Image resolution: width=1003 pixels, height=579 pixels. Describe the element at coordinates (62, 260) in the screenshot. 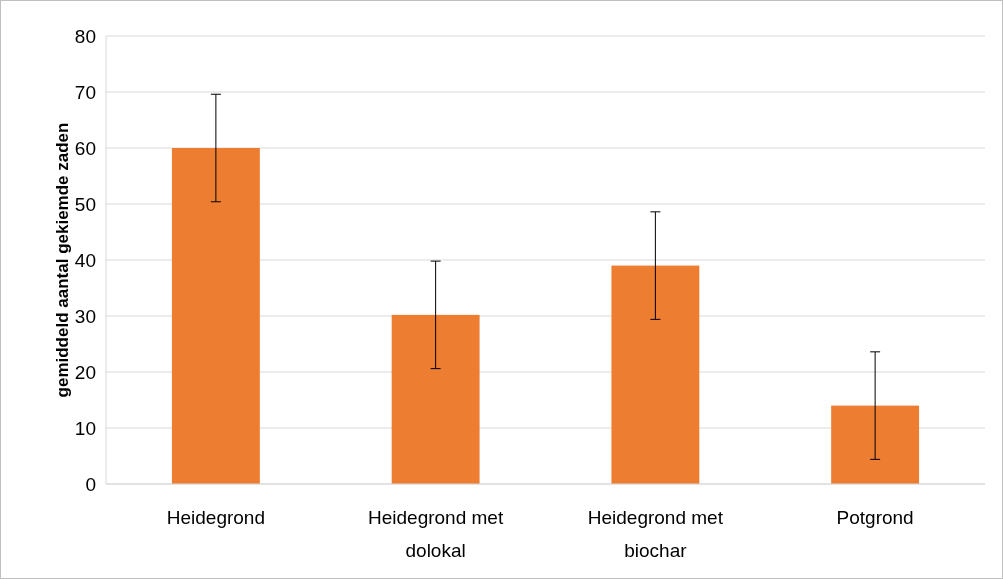

I see `y-axis-title: gemiddeld aantal gekiemde zaden` at that location.